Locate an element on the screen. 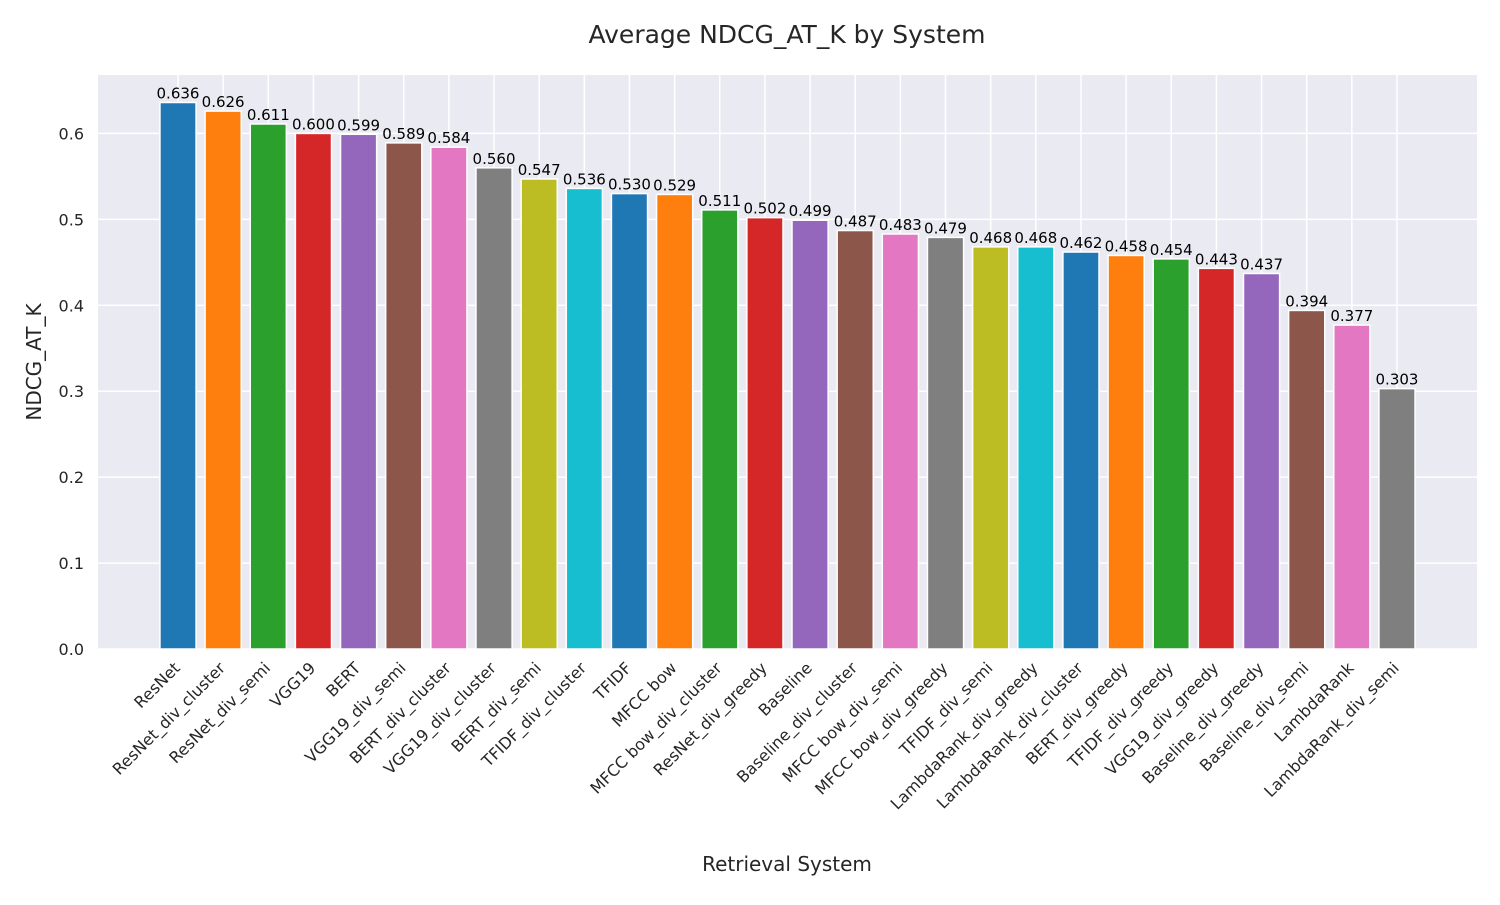 The height and width of the screenshot is (905, 1500). bar-mfcc-bow is located at coordinates (674, 421).